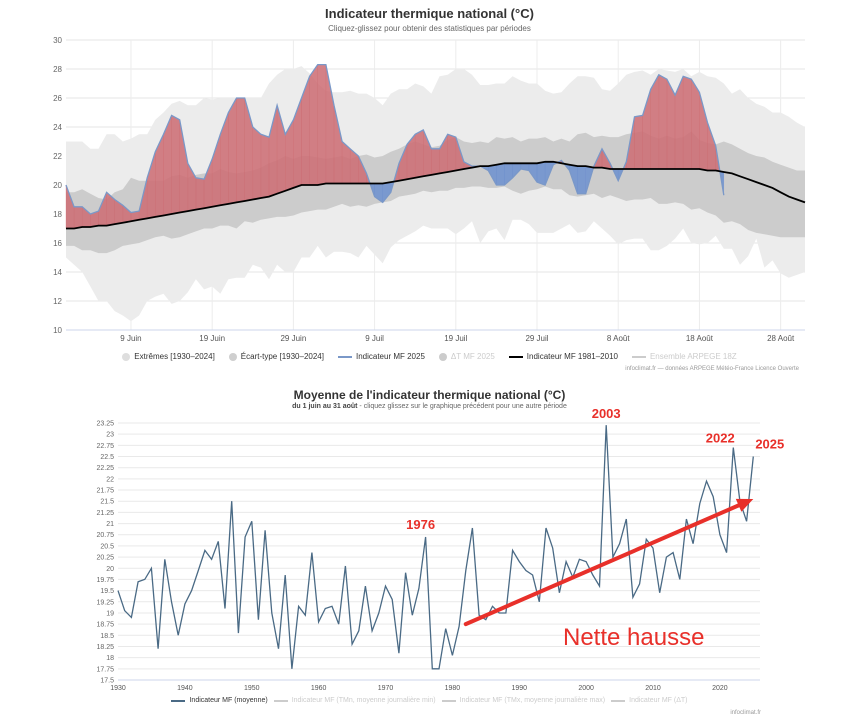 This screenshot has width=859, height=720. Describe the element at coordinates (105, 424) in the screenshot. I see `bottom-y-tick-label: 23.25` at that location.